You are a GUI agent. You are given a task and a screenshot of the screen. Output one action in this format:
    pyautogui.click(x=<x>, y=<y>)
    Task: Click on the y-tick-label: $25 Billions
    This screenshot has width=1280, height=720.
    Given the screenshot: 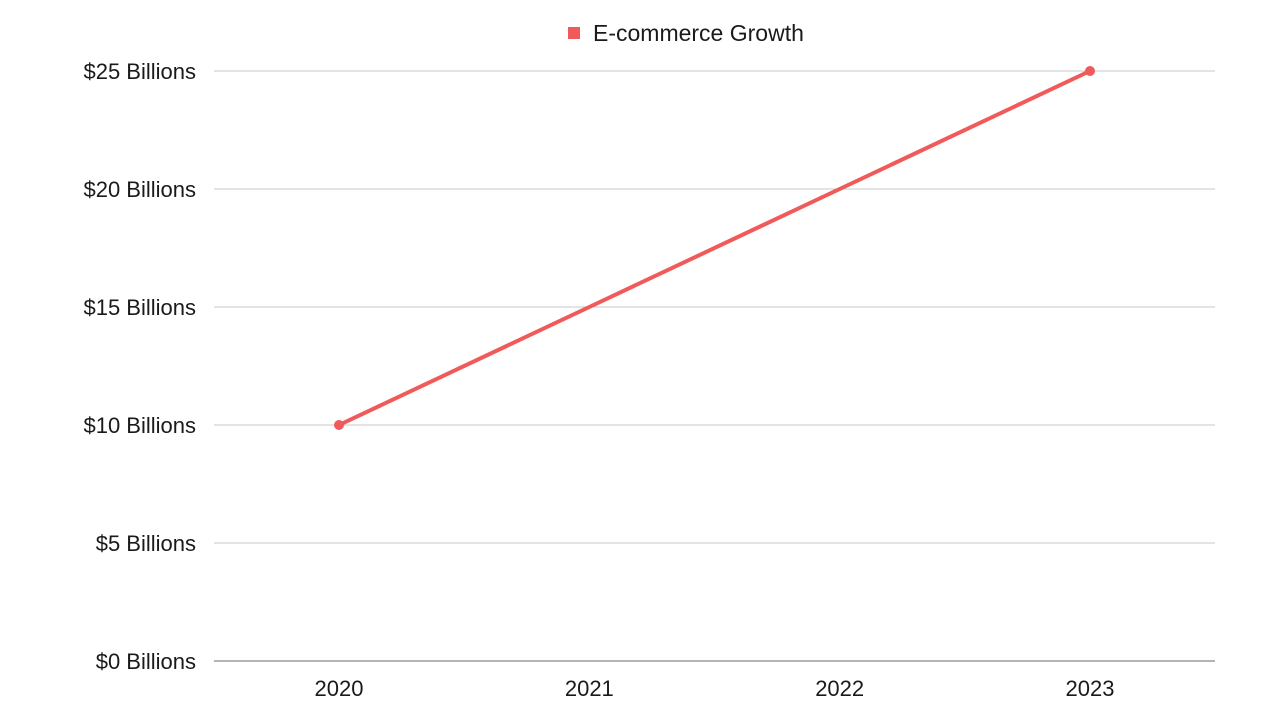 What is the action you would take?
    pyautogui.click(x=139, y=71)
    